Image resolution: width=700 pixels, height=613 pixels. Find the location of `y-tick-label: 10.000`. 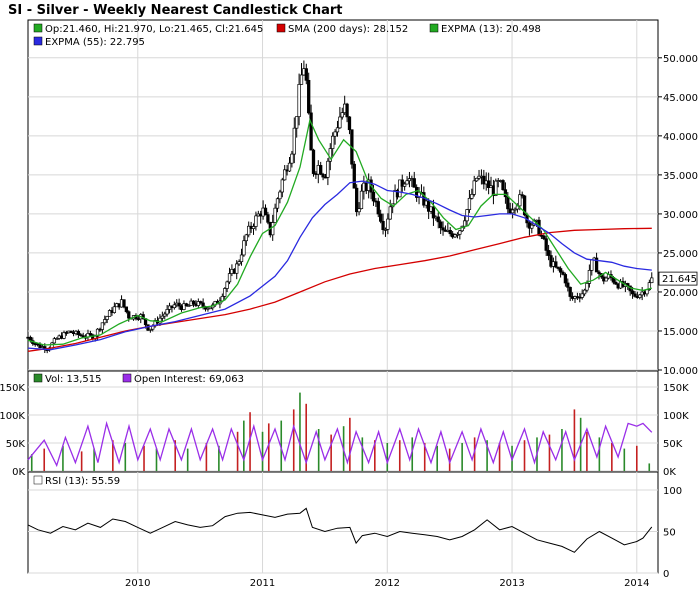

y-tick-label: 10.000 is located at coordinates (680, 371).